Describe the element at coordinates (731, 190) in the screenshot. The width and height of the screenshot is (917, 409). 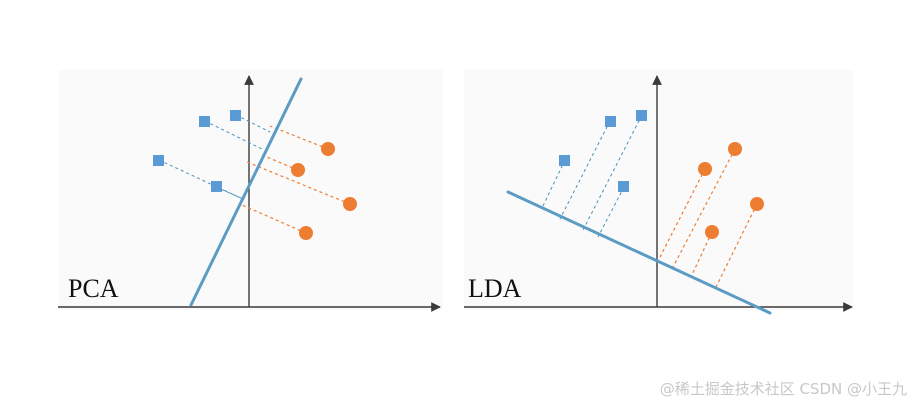
I see `lda-class-b-points` at that location.